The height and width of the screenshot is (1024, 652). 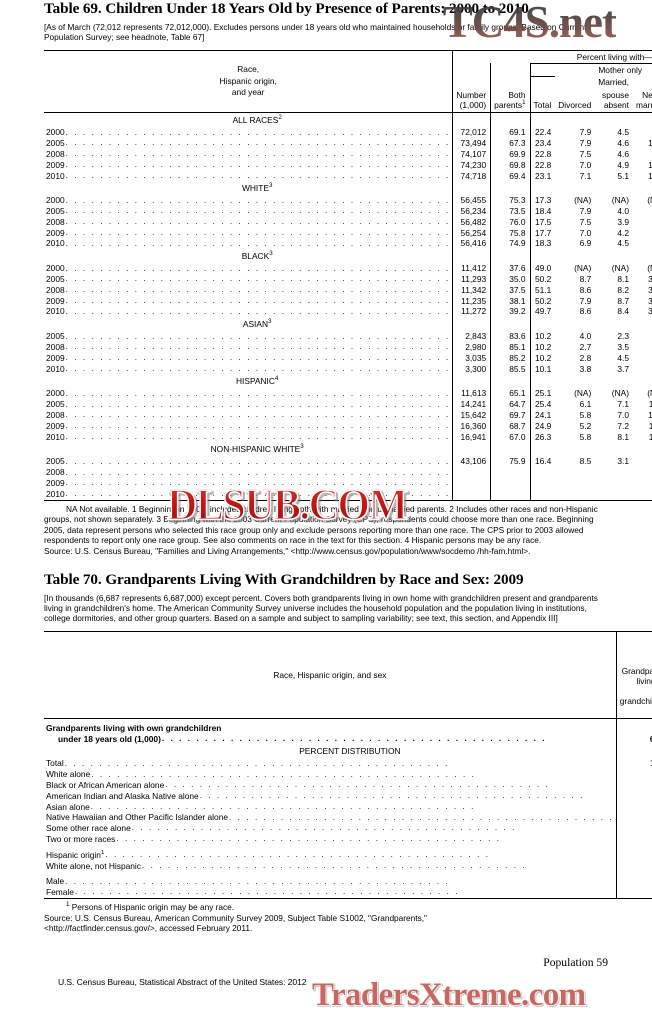 I want to click on data-cell: 16,360, so click(x=471, y=426).